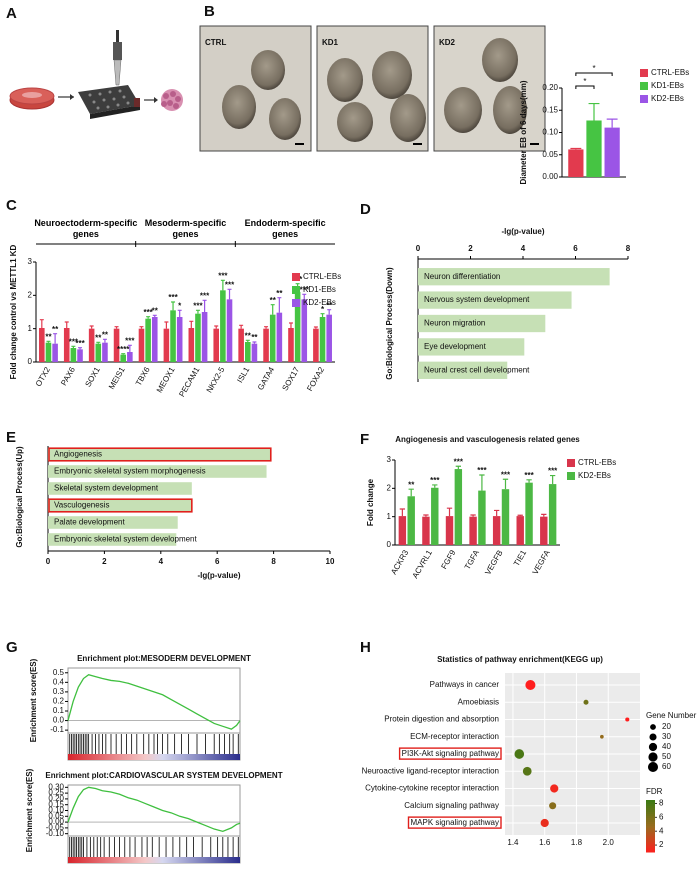  What do you see at coordinates (123, 349) in the screenshot?
I see `significance: ****` at bounding box center [123, 349].